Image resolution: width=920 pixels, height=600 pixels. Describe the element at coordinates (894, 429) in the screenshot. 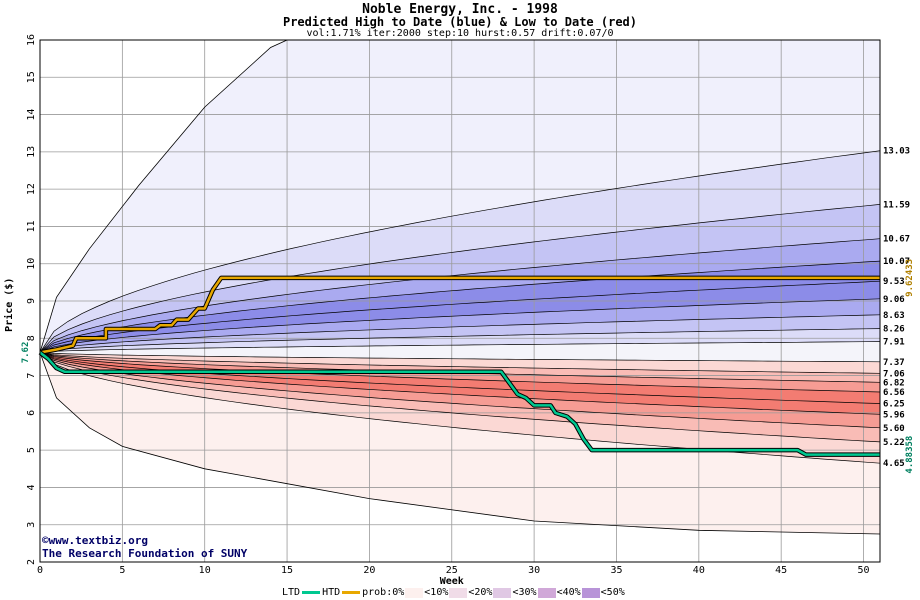

I see `right-quantile-label: 5.60` at that location.